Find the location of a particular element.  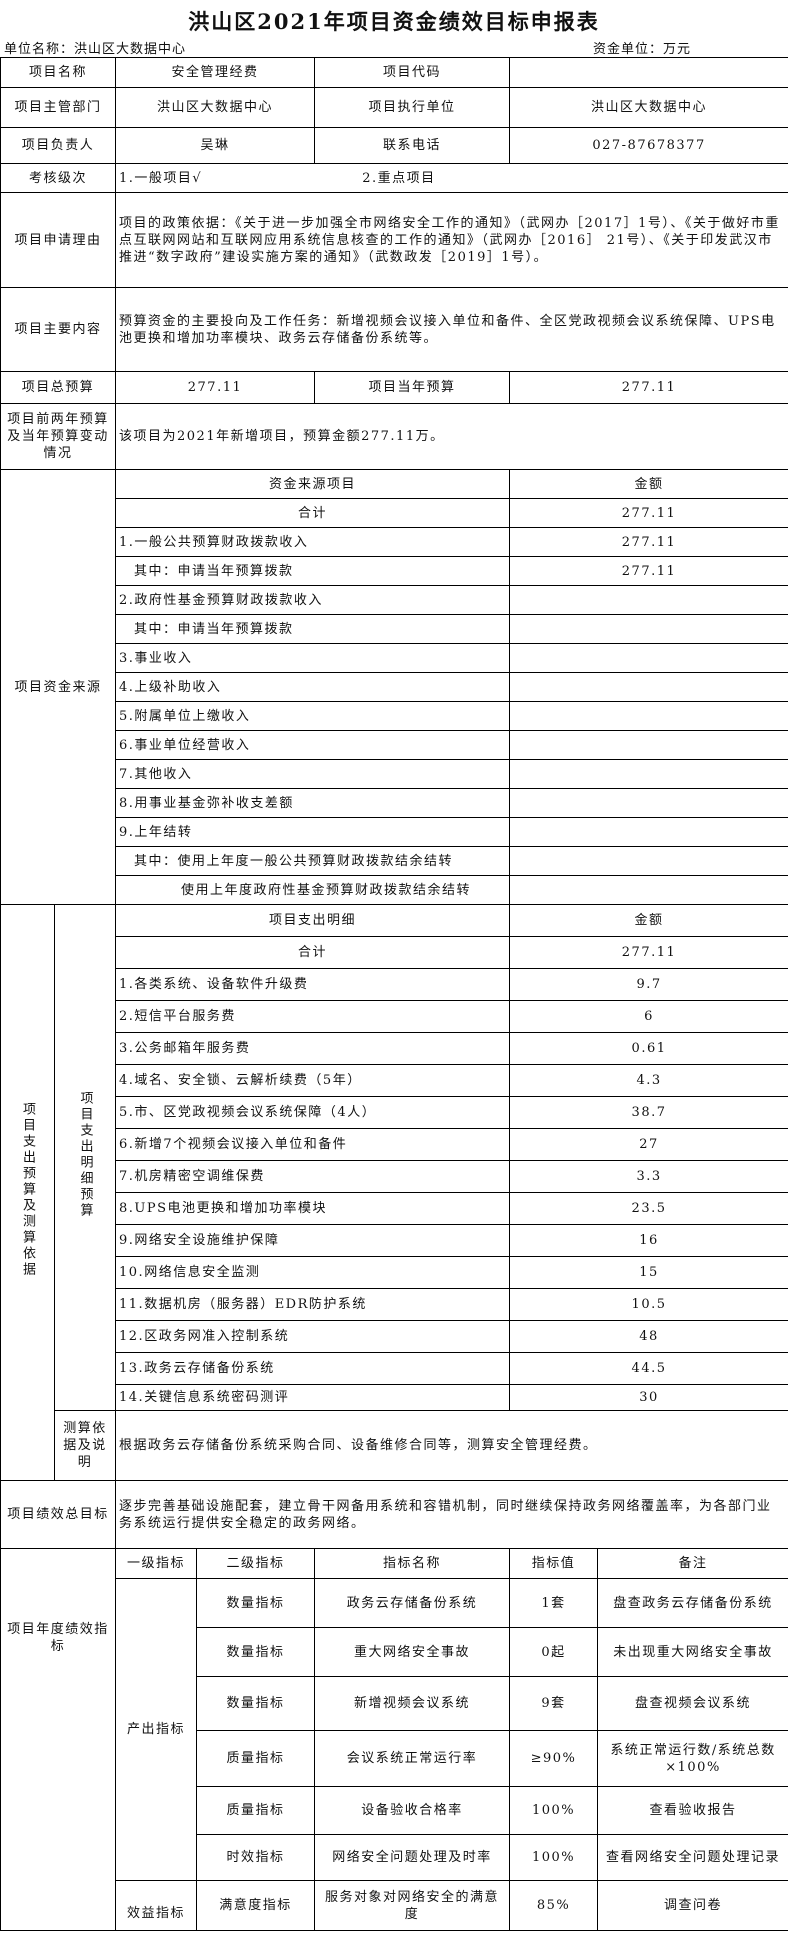

table-row: 数量指标 新增视频会议系统 9套 盘查视频会议系统 is located at coordinates (394, 1703).